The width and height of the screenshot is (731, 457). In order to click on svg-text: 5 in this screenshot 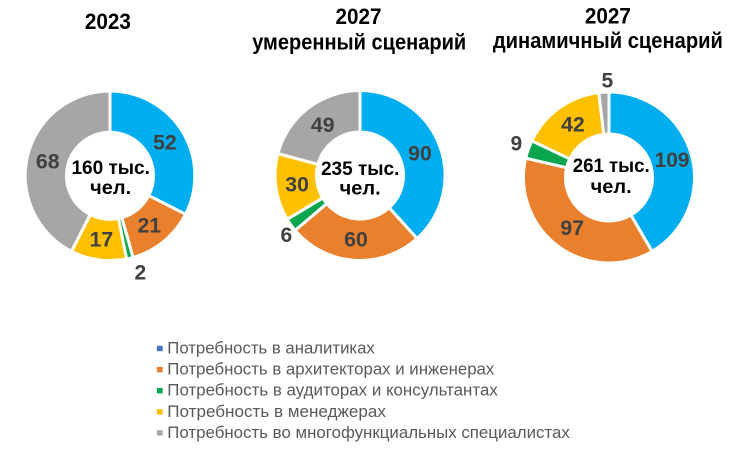, I will do `click(607, 80)`.